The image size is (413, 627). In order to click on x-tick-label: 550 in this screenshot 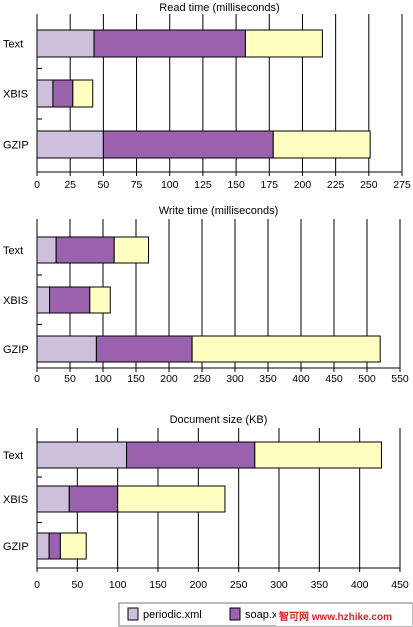, I will do `click(400, 379)`.